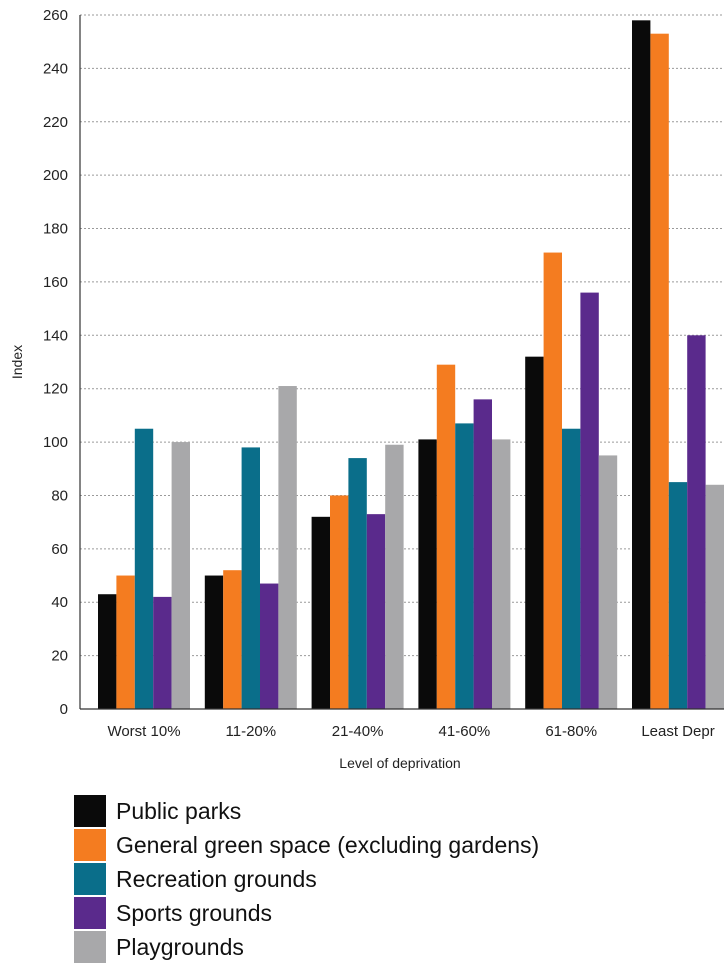  What do you see at coordinates (55, 15) in the screenshot?
I see `y-tick-label: 260` at bounding box center [55, 15].